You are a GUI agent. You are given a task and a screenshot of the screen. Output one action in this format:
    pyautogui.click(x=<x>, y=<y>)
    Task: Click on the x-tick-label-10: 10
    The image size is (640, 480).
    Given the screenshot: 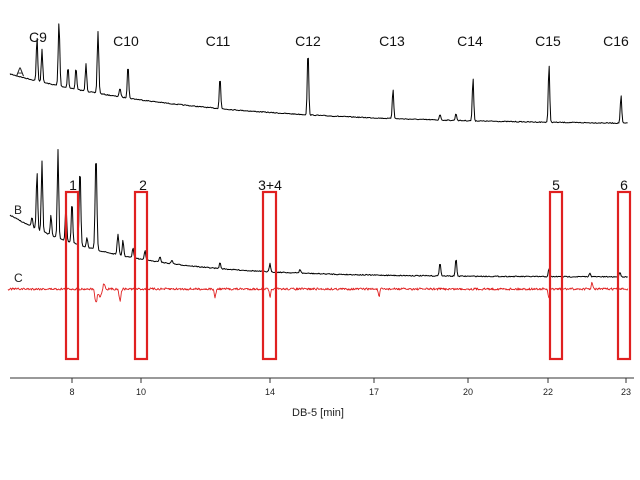 What is the action you would take?
    pyautogui.click(x=141, y=392)
    